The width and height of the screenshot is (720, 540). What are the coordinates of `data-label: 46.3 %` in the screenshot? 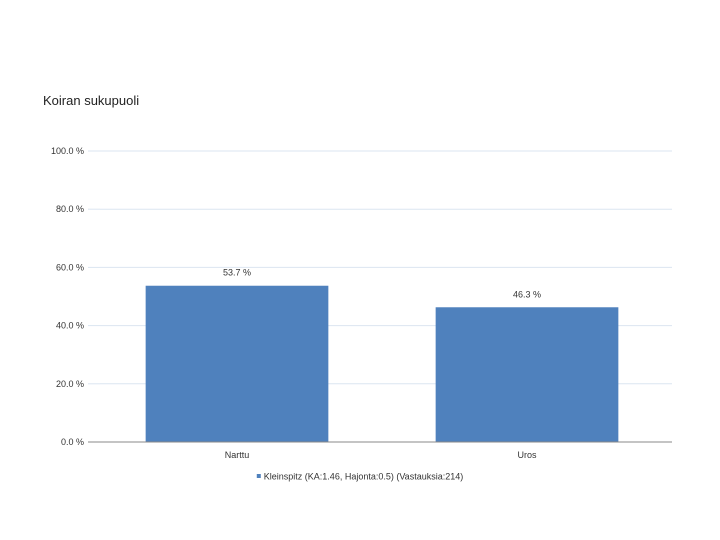 It's located at (527, 294).